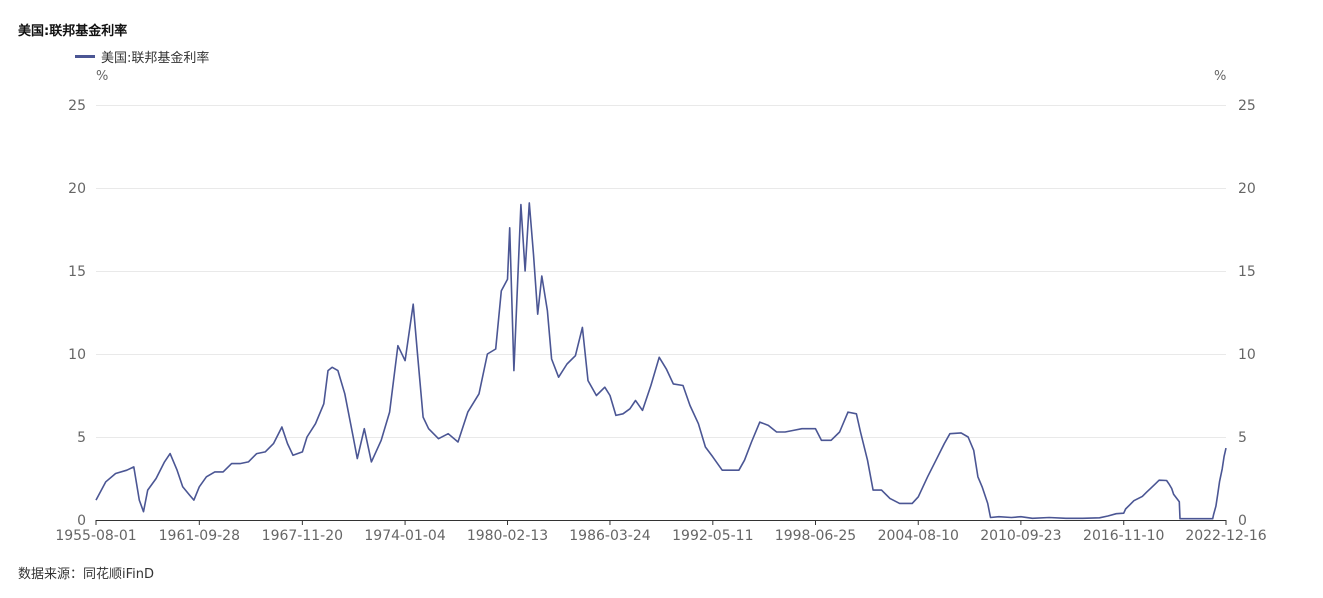  I want to click on x-tick-label: 1974-01-04, so click(404, 536).